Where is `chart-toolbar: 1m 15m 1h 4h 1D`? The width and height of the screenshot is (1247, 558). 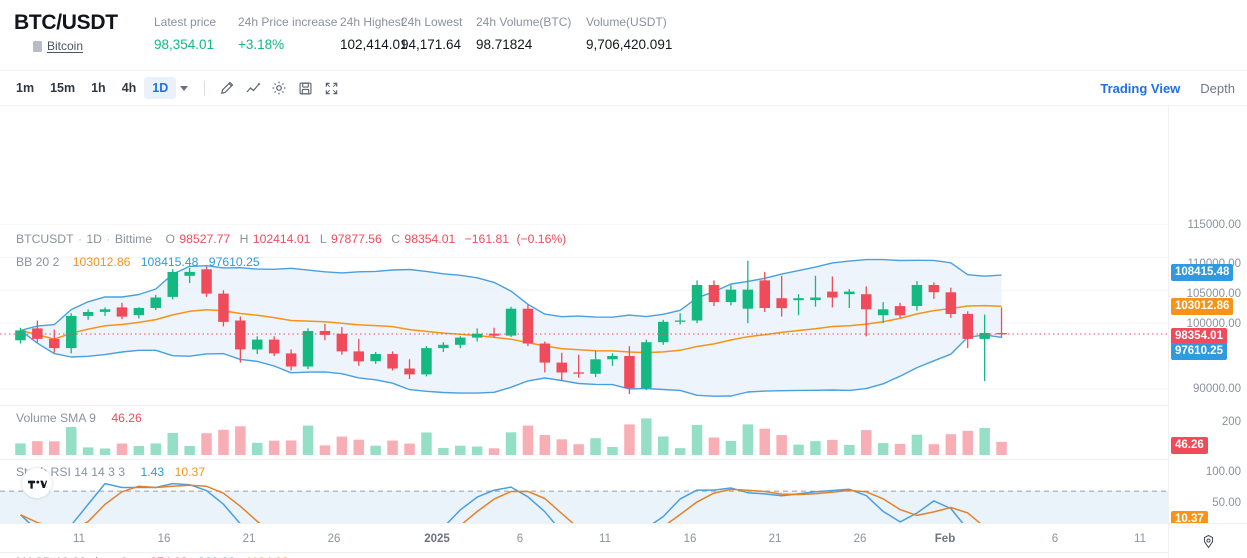
chart-toolbar: 1m 15m 1h 4h 1D is located at coordinates (623, 88).